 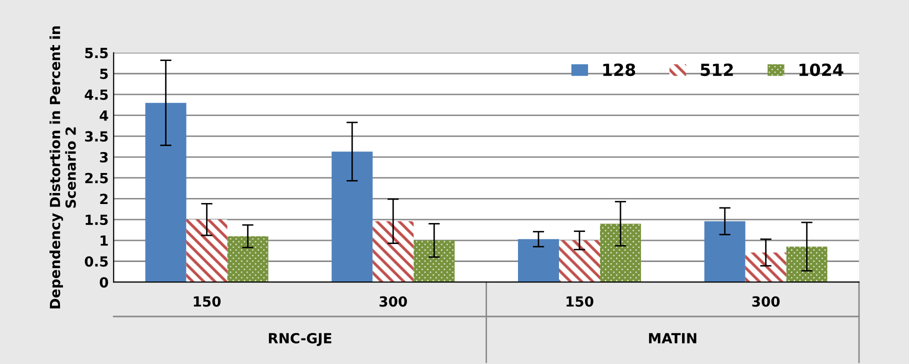 I want to click on legend-label: 128, so click(x=619, y=69).